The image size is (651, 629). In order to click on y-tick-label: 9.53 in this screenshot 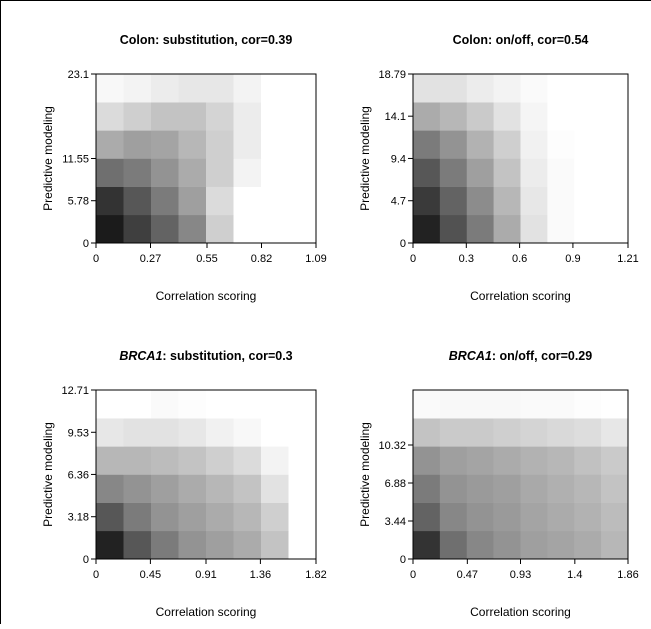, I will do `click(78, 433)`.